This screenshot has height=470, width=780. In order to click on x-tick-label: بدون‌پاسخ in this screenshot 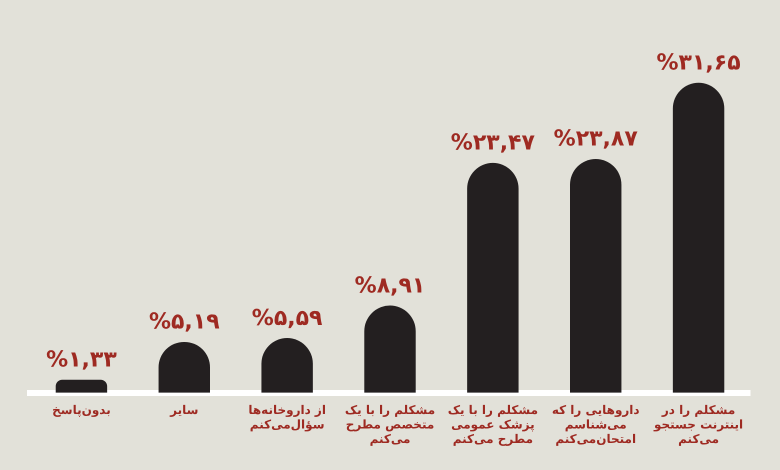, I will do `click(81, 410)`.